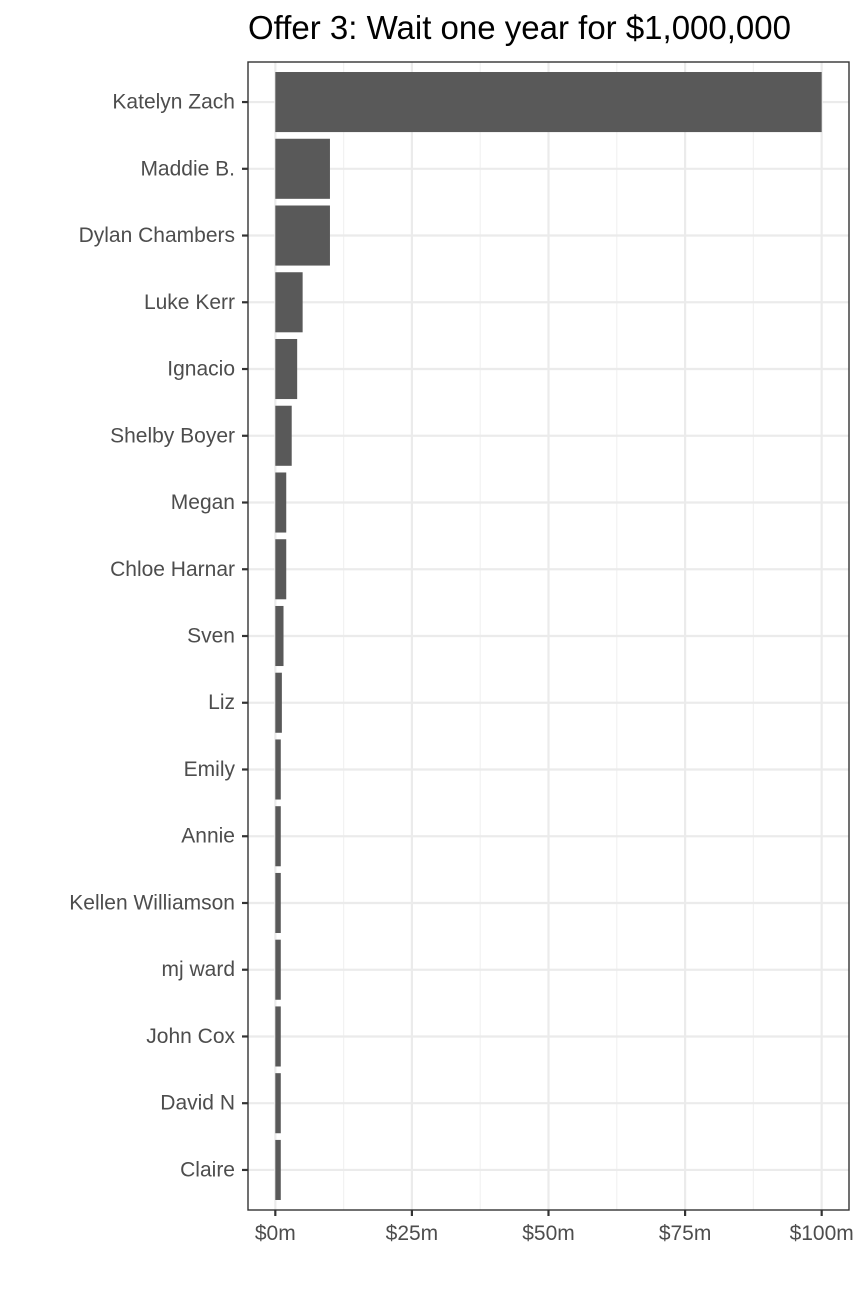 This screenshot has height=1296, width=864. I want to click on y-tick-label: Kellen Williamson, so click(152, 902).